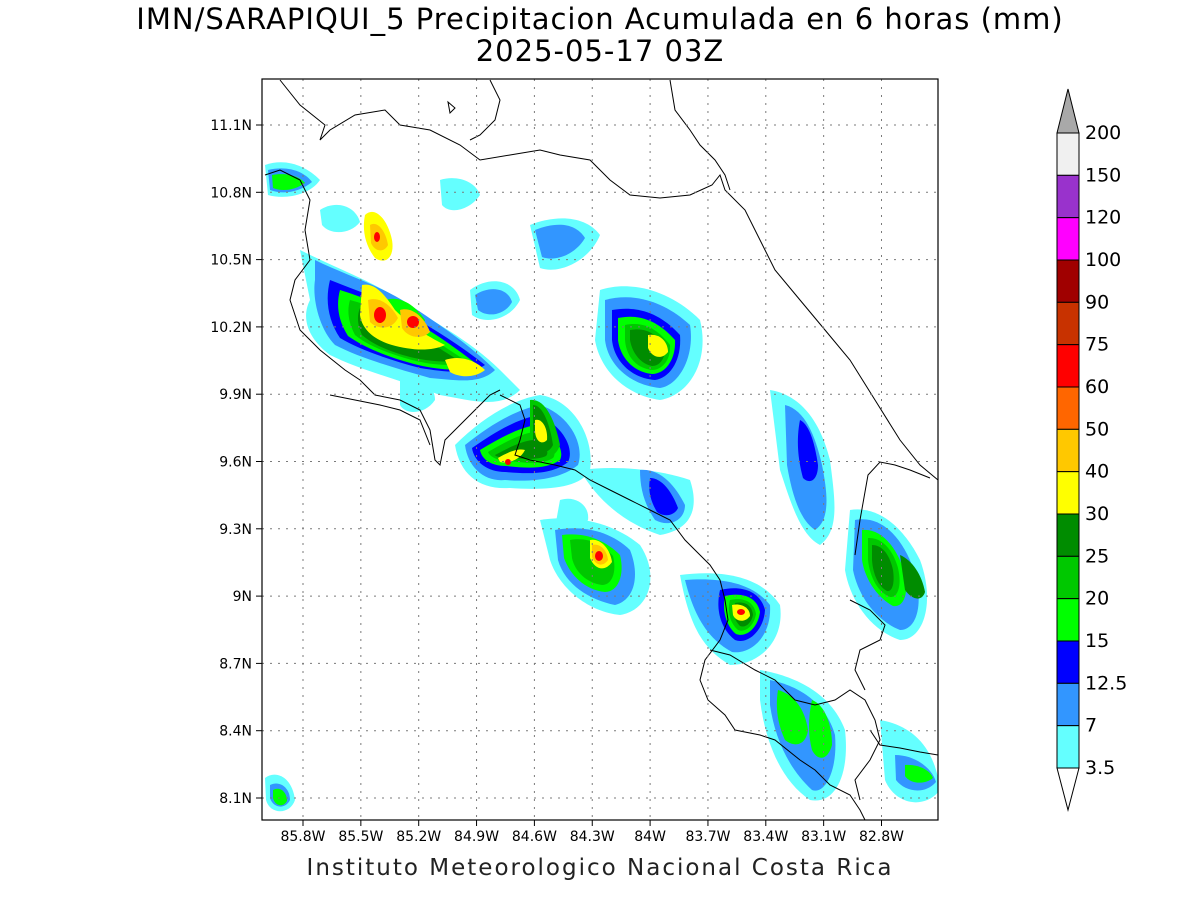 The height and width of the screenshot is (900, 1200). What do you see at coordinates (1103, 175) in the screenshot?
I see `legend-label: 150` at bounding box center [1103, 175].